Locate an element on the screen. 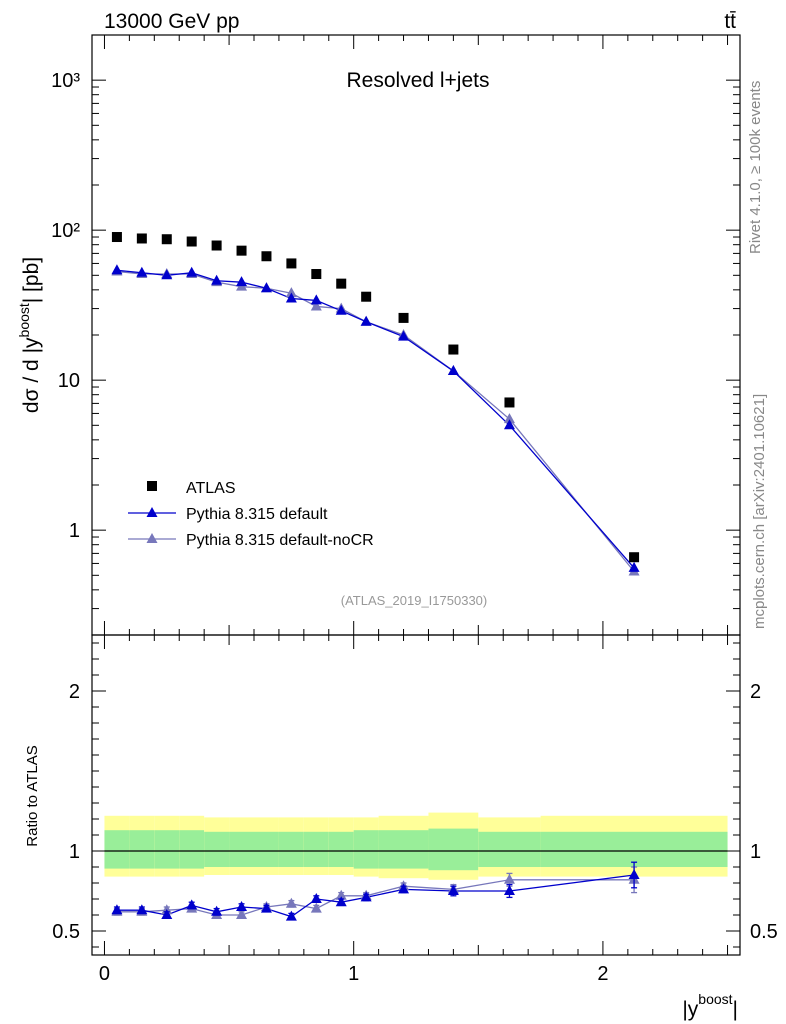 This screenshot has height=1024, width=786. y-tick-label-main: 10² is located at coordinates (65, 231).